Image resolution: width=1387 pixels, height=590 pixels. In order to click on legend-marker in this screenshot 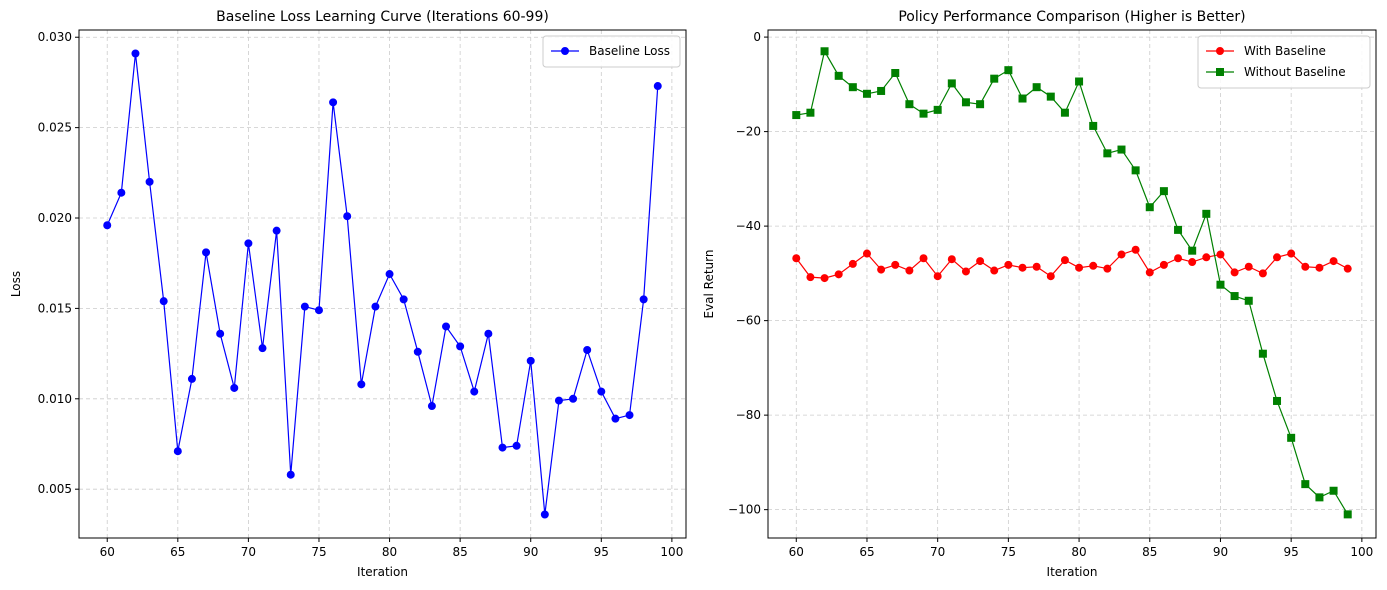, I will do `click(1220, 51)`.